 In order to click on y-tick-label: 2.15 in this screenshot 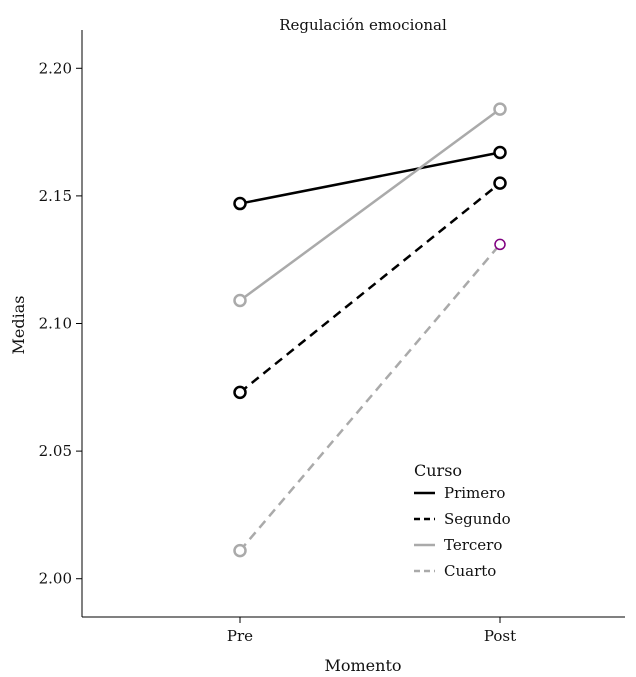, I will do `click(55, 196)`.